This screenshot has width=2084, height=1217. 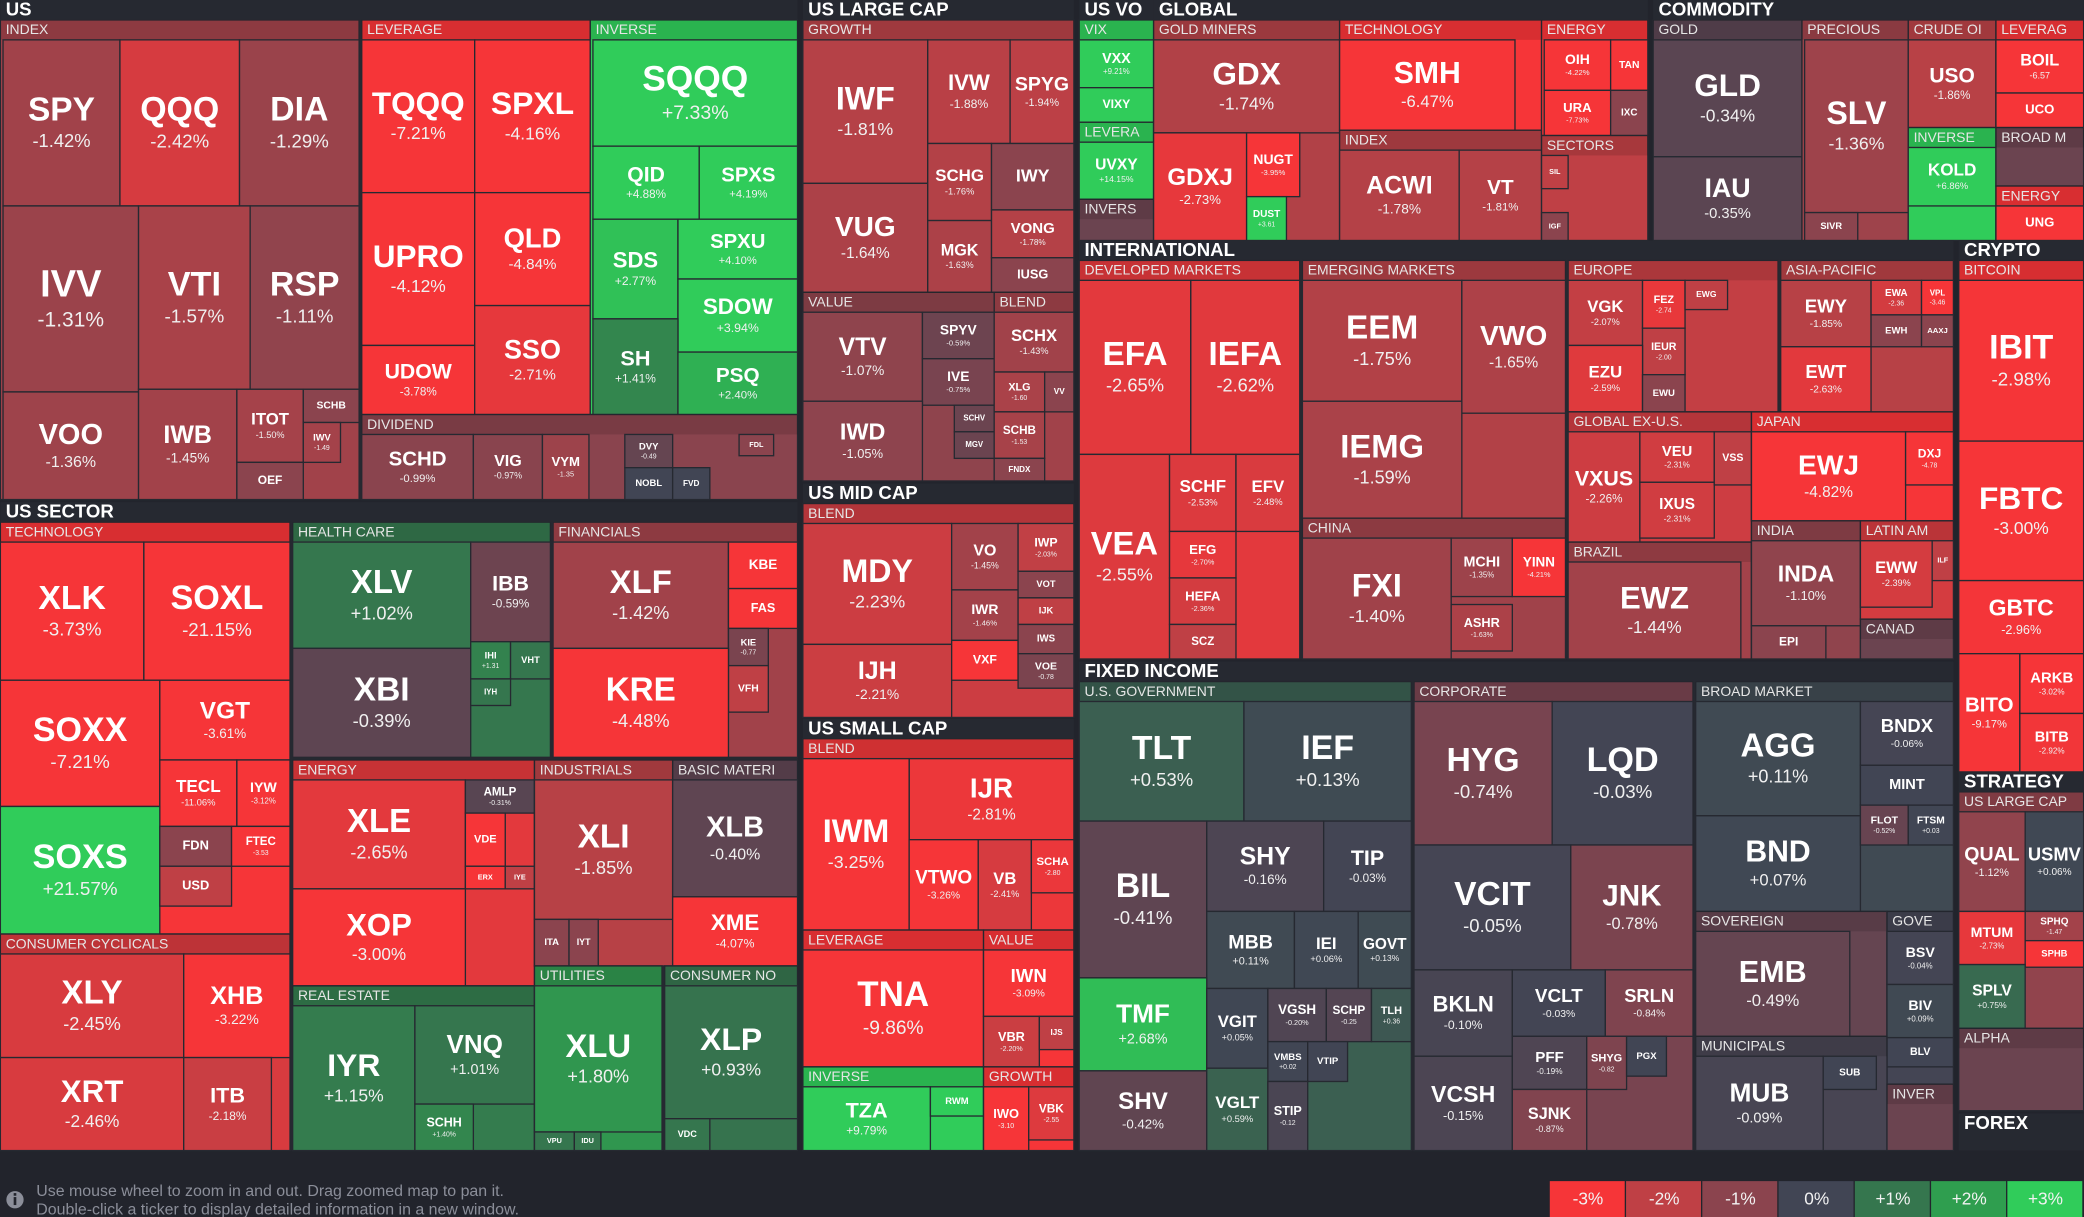 What do you see at coordinates (1831, 226) in the screenshot?
I see `ticker: SIVR` at bounding box center [1831, 226].